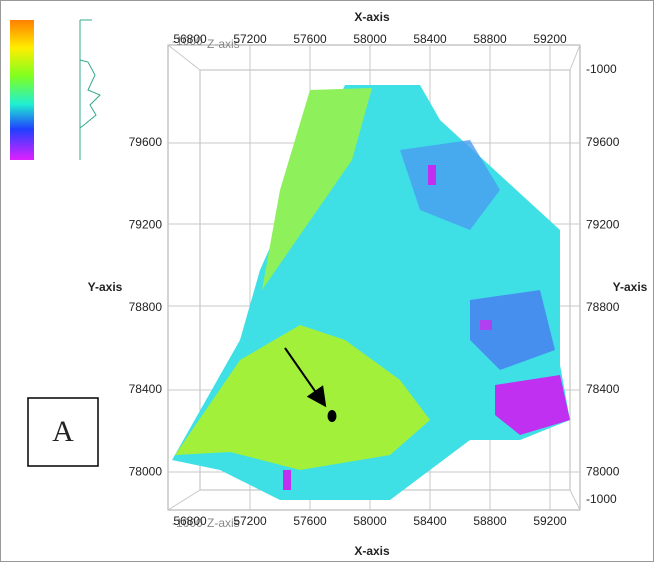 The width and height of the screenshot is (654, 567). What do you see at coordinates (22, 90) in the screenshot?
I see `color-bar` at bounding box center [22, 90].